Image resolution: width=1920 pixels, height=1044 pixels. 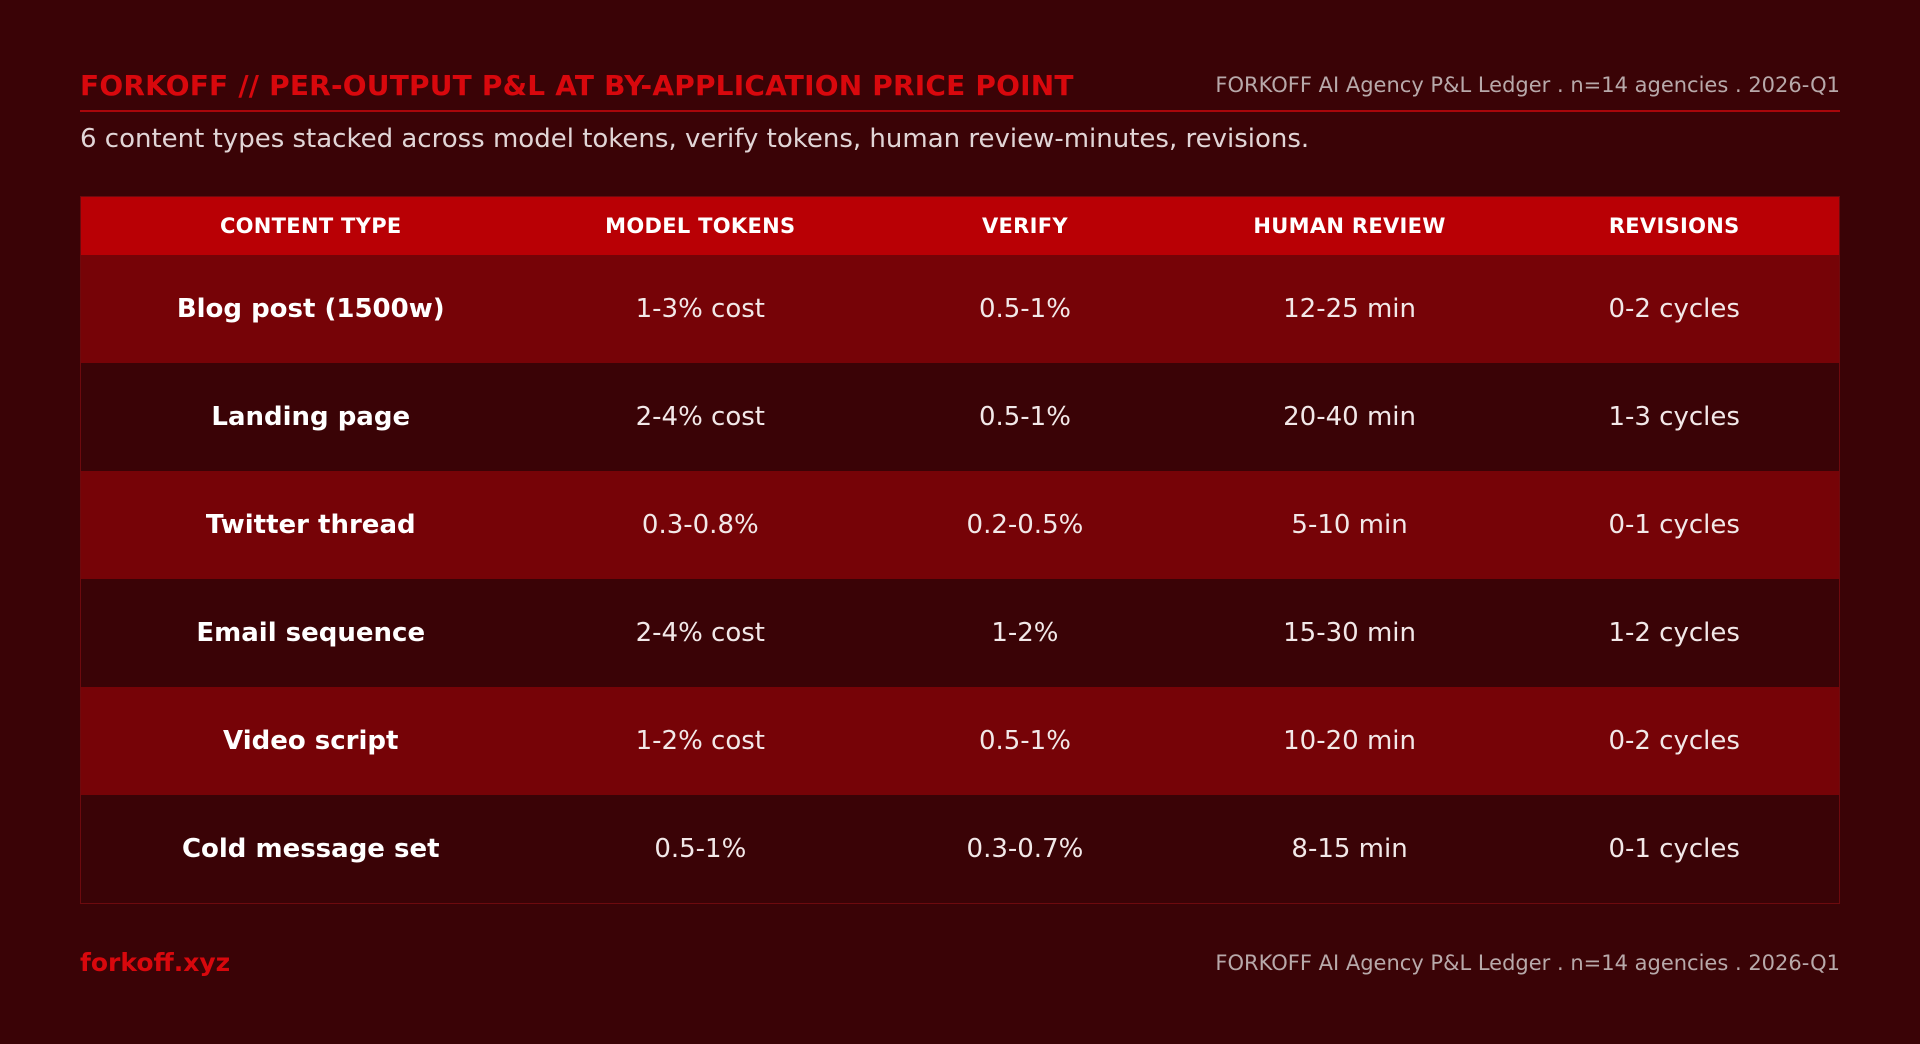 I want to click on cell-human-review: 12-25 min, so click(x=1349, y=309).